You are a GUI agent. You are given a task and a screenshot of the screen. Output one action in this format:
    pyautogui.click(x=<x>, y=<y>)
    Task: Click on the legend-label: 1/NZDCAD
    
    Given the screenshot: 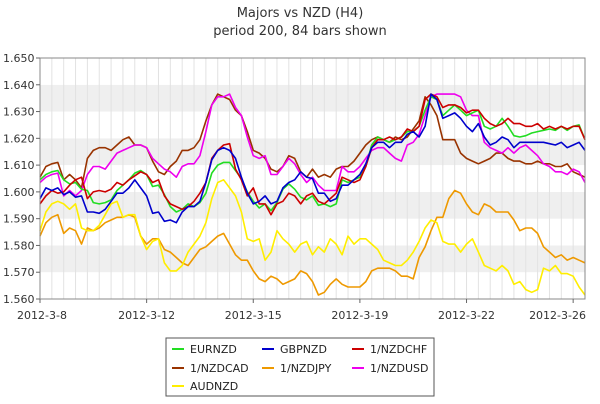 What is the action you would take?
    pyautogui.click(x=219, y=368)
    